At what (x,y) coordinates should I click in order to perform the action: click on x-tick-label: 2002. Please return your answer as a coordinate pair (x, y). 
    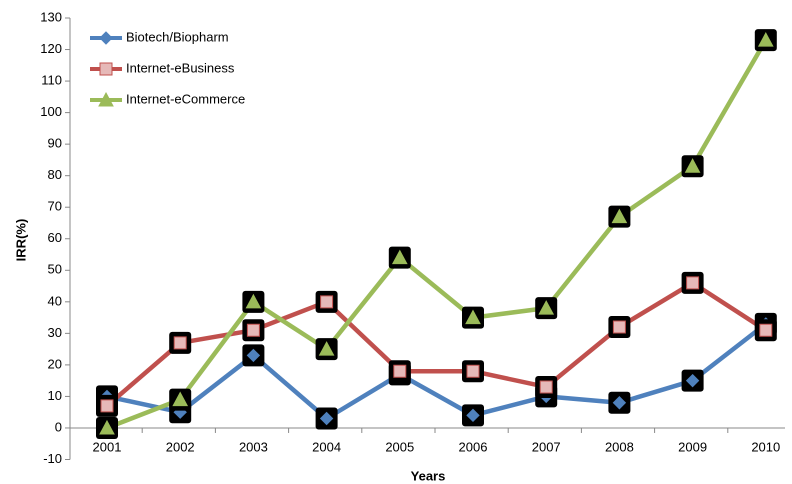
    Looking at the image, I should click on (180, 446).